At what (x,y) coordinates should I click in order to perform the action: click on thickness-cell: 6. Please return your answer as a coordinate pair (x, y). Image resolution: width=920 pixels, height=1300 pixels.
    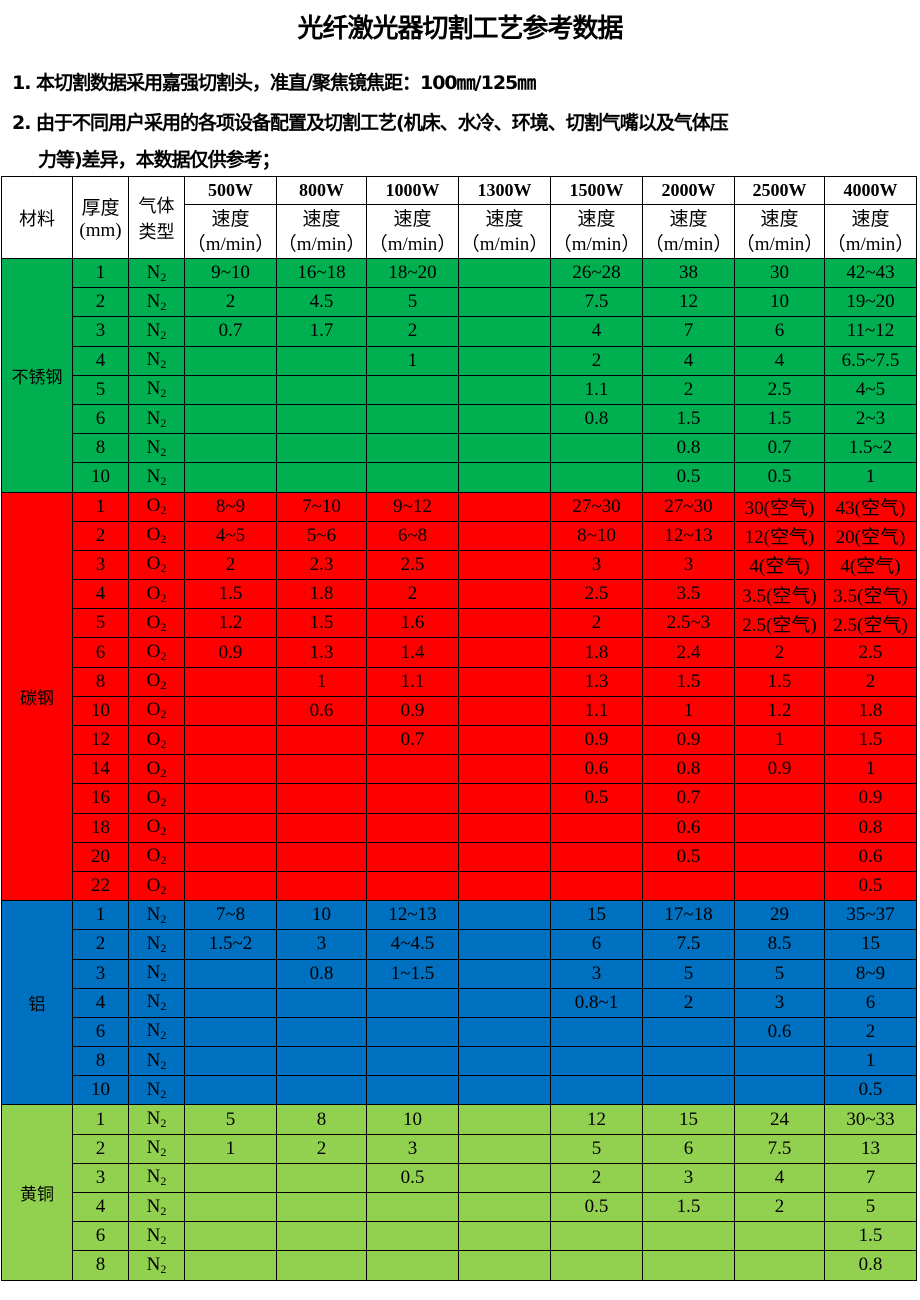
    Looking at the image, I should click on (100, 652).